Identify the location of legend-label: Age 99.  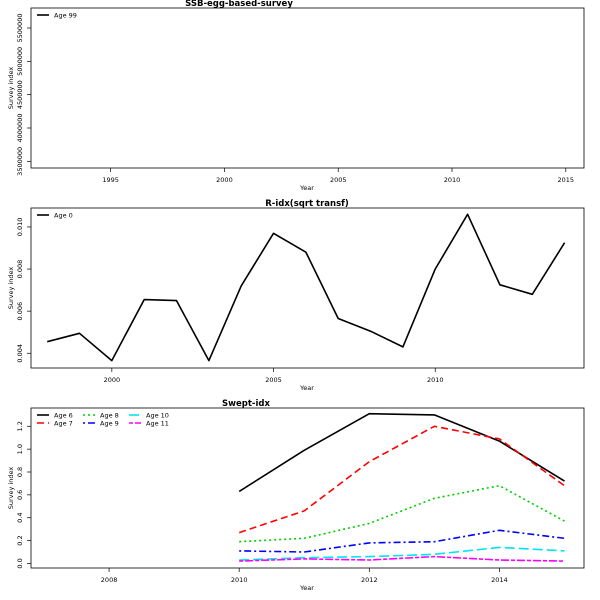
(65, 15).